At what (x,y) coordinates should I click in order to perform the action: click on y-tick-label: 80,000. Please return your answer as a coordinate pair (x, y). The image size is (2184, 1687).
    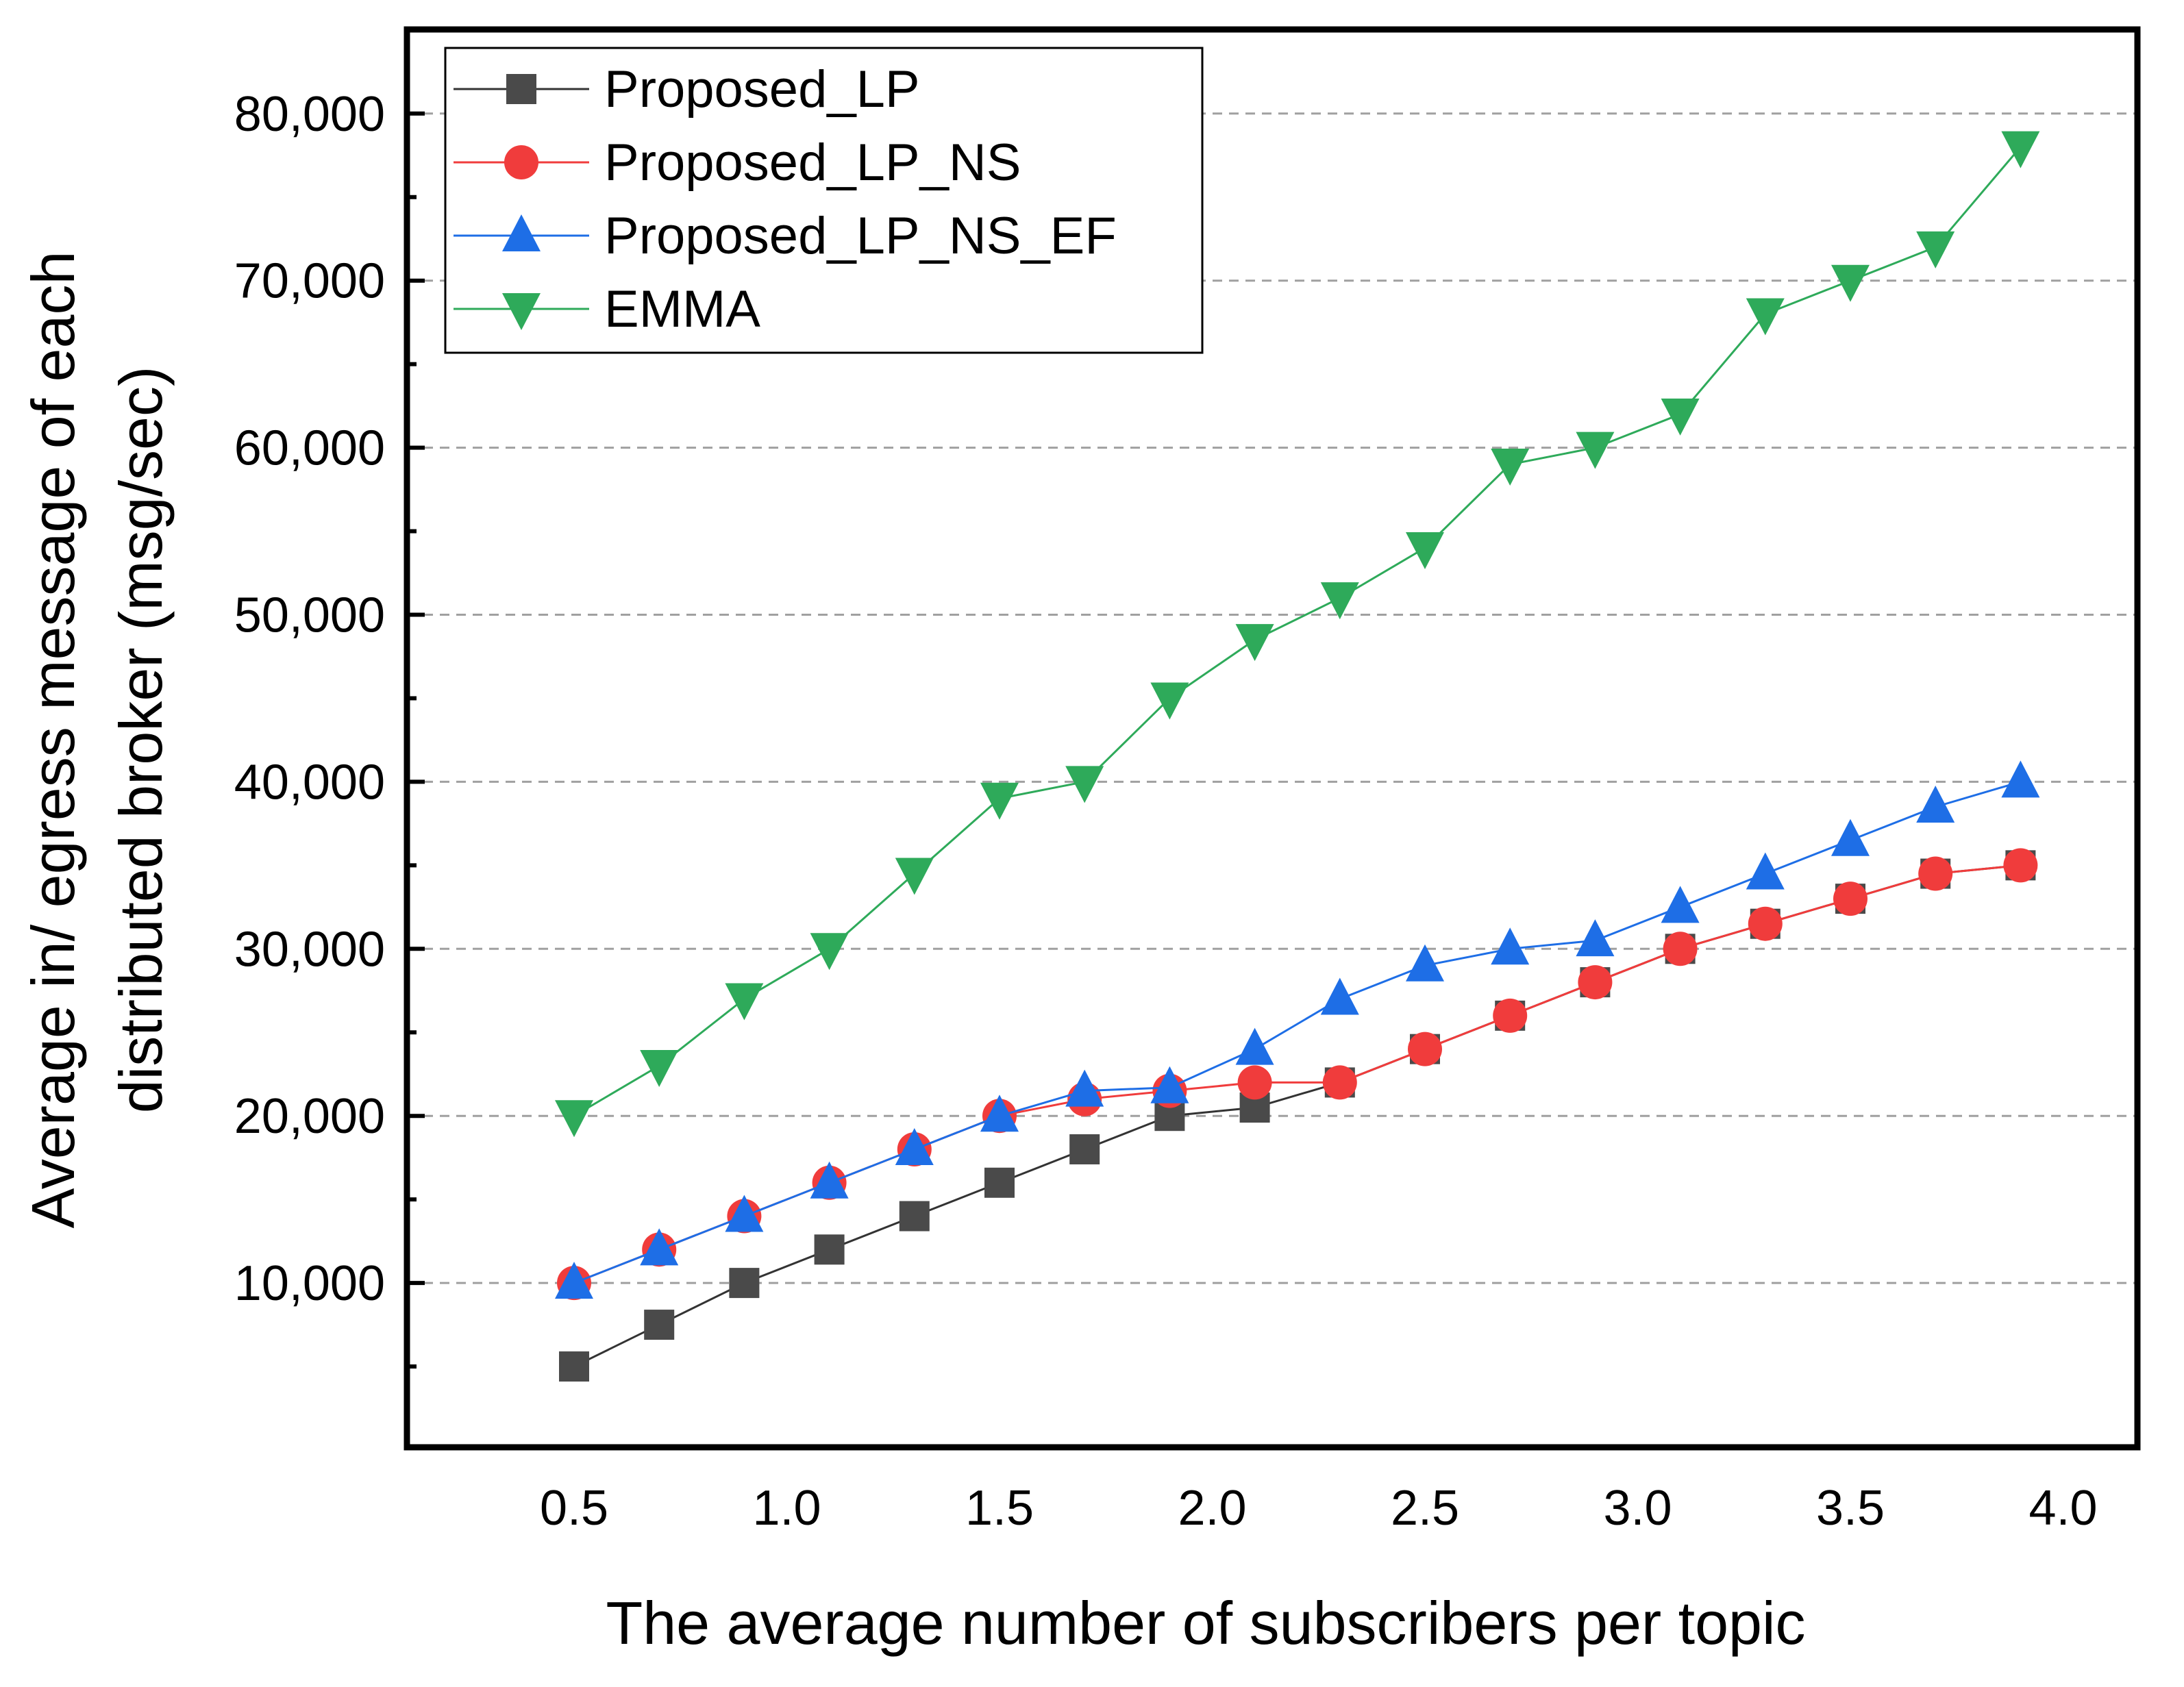
    Looking at the image, I should click on (309, 114).